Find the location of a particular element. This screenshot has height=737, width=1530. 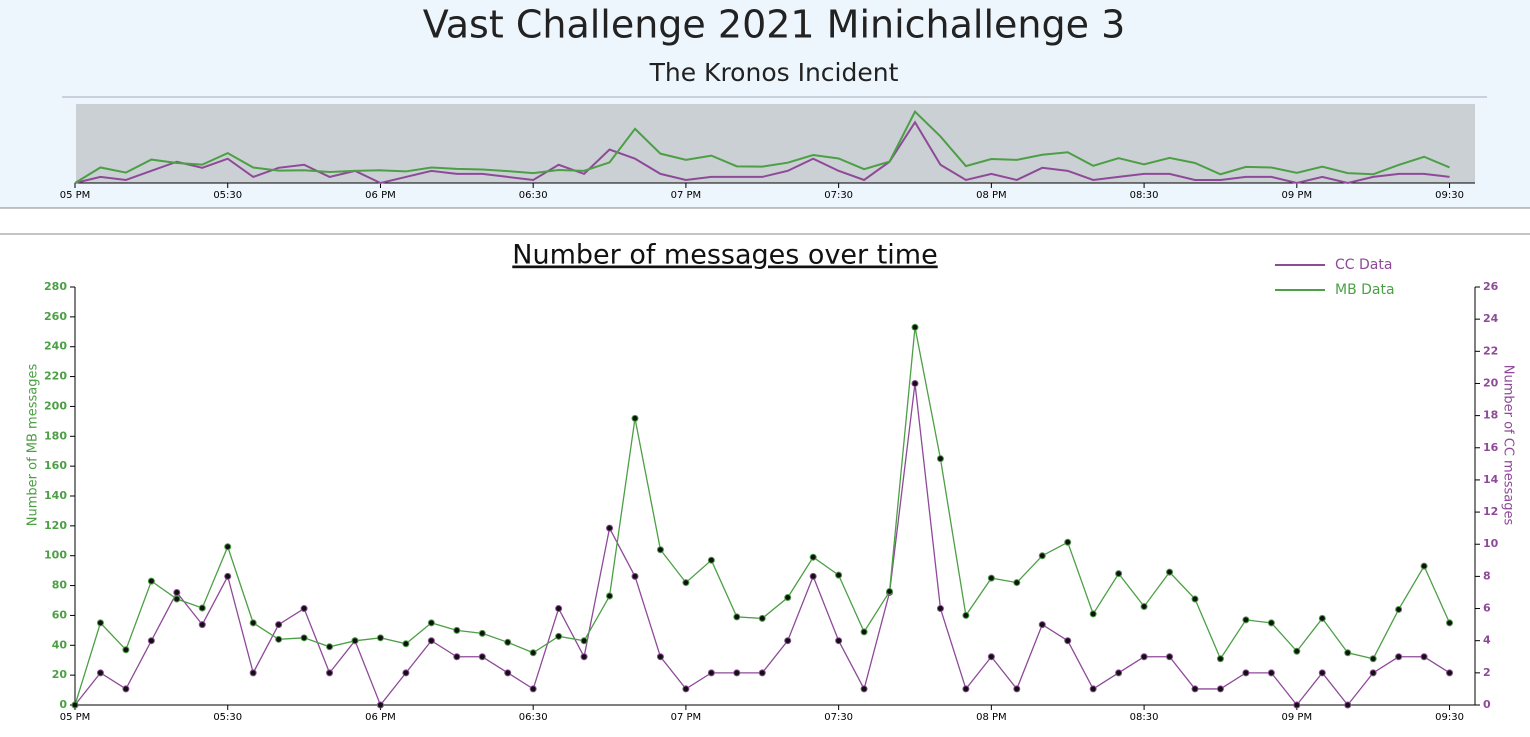

y2-tick-label: 0 is located at coordinates (1487, 704).